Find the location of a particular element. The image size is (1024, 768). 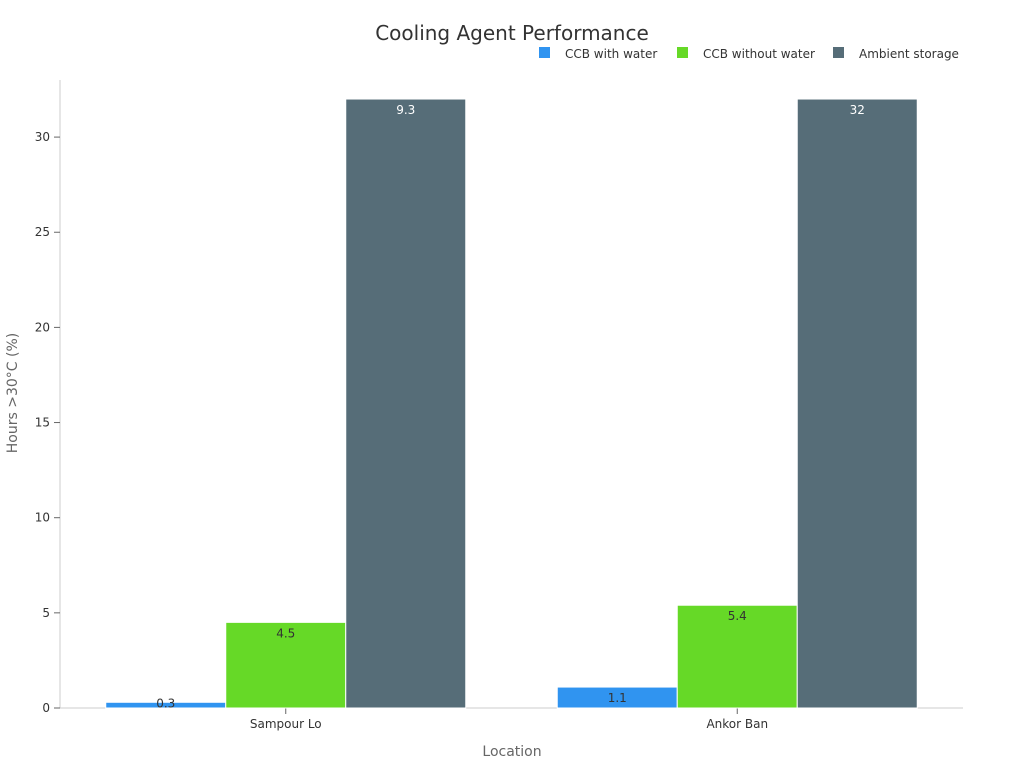

legend-label-2: CCB without water is located at coordinates (759, 54).